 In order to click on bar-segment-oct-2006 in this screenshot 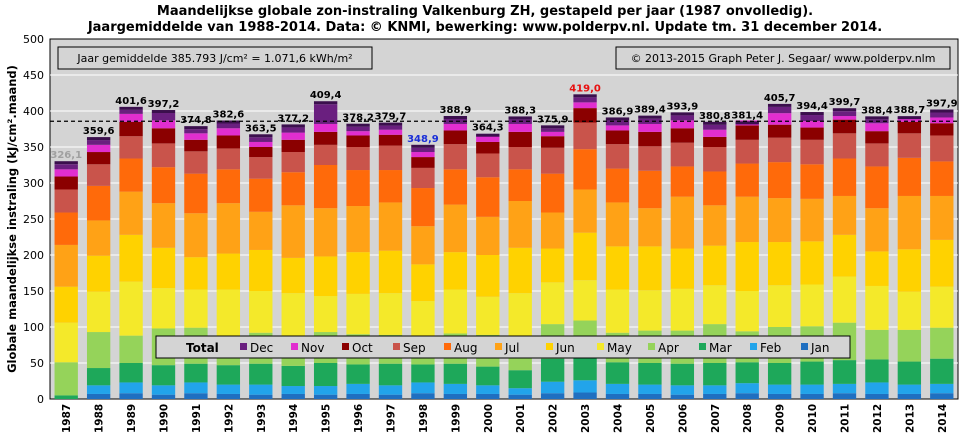, I will do `click(682, 135)`.